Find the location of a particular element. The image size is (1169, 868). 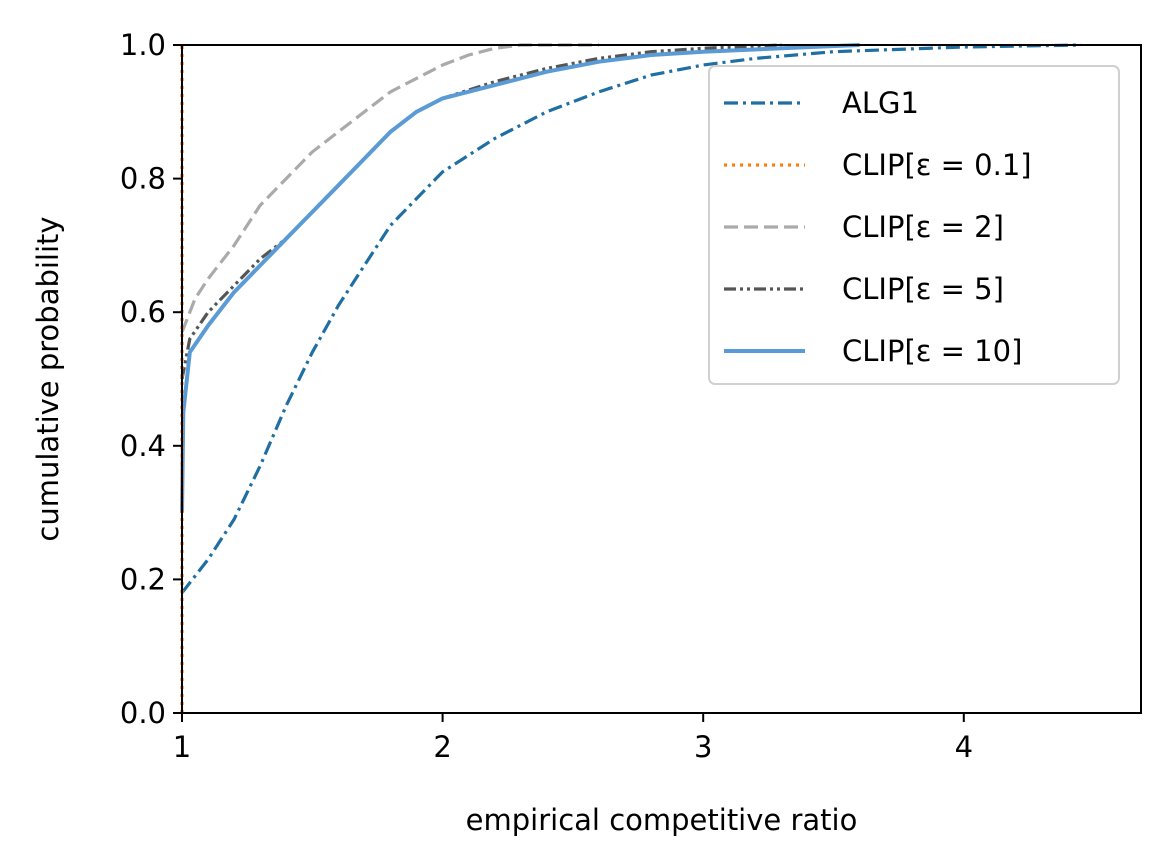

y-tick-label: 1.0 is located at coordinates (143, 45).